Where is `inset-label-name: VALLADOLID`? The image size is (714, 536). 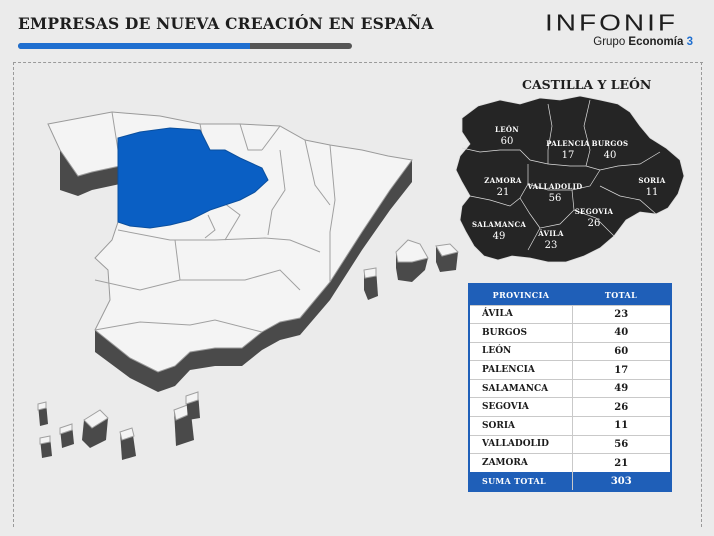 inset-label-name: VALLADOLID is located at coordinates (555, 186).